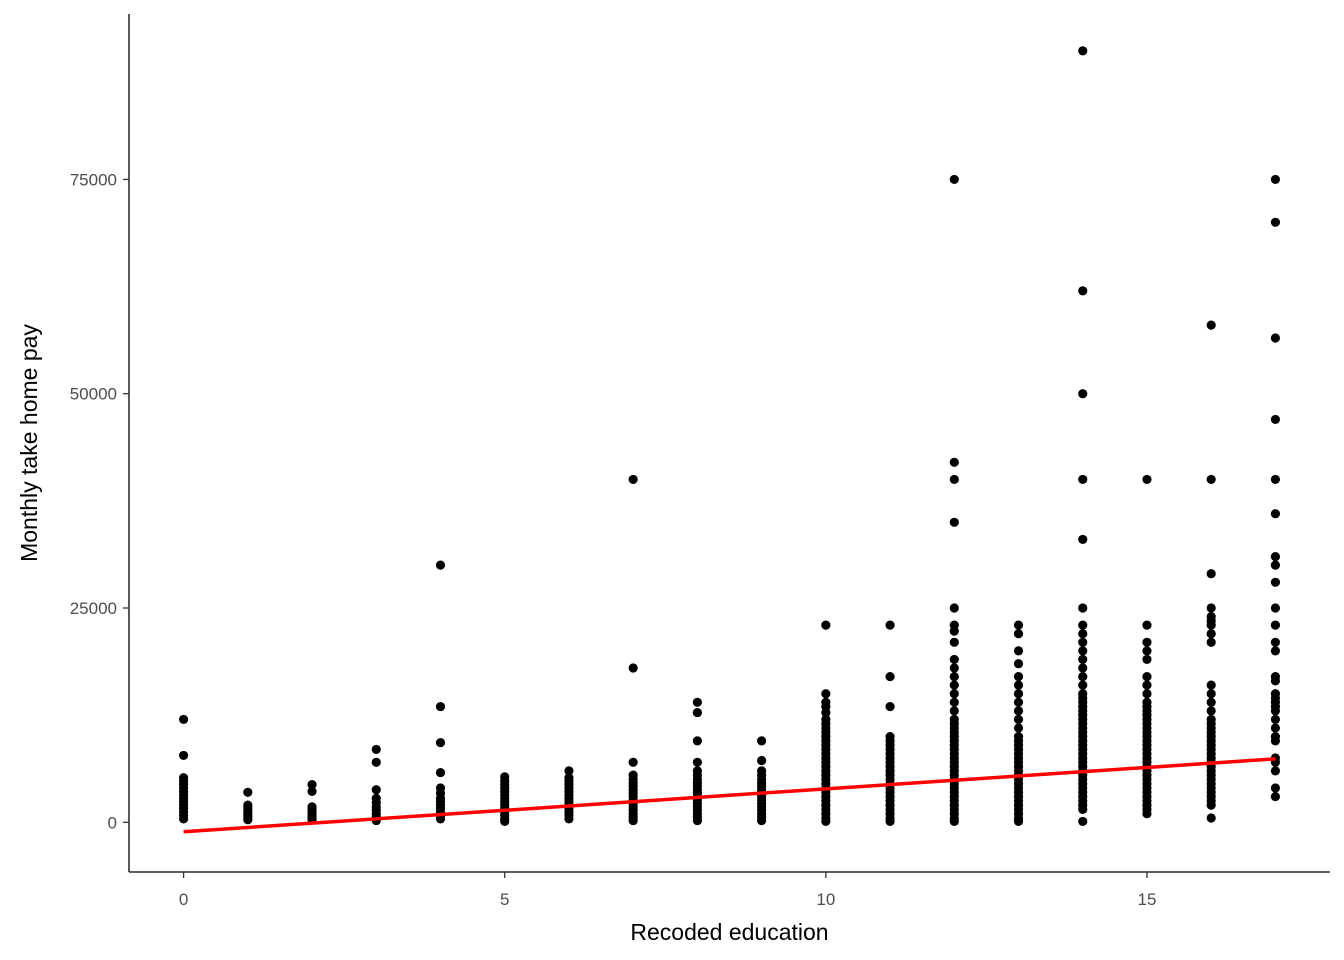 The height and width of the screenshot is (960, 1344). Describe the element at coordinates (93, 179) in the screenshot. I see `y-tick-label: 75000` at that location.